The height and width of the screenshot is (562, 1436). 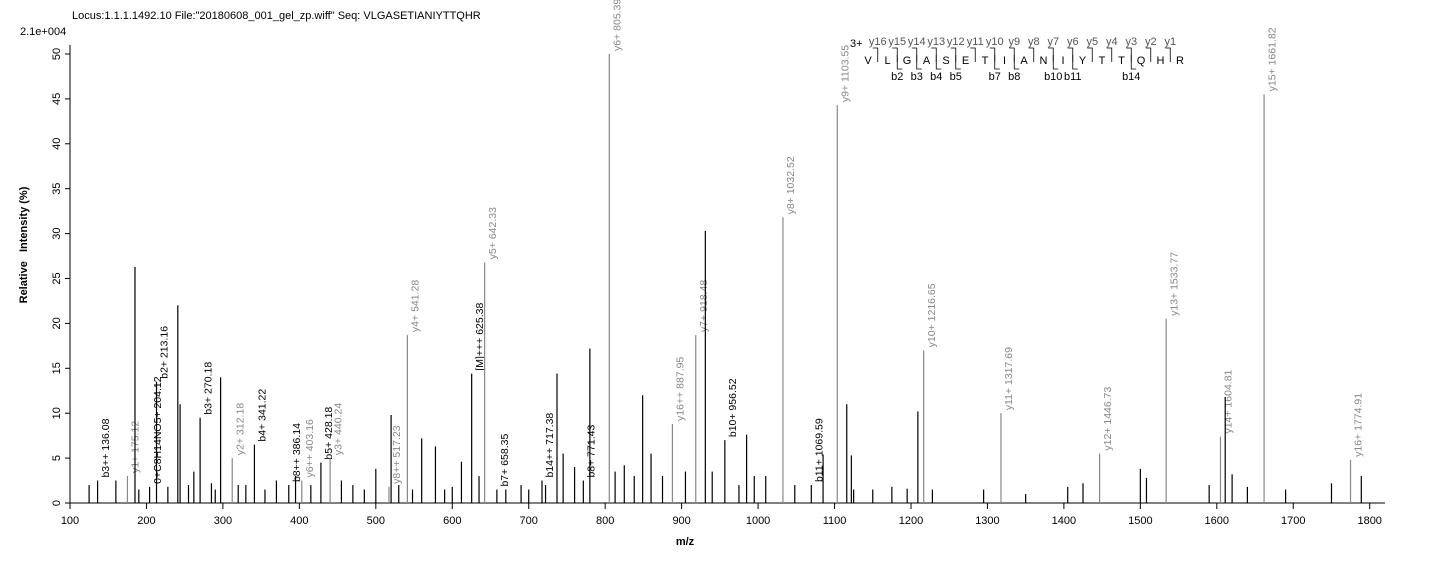 I want to click on scale-note: 2.1e+004, so click(x=43, y=32).